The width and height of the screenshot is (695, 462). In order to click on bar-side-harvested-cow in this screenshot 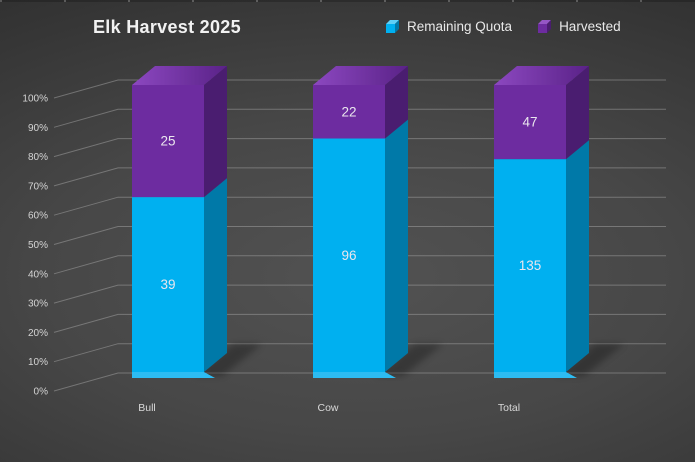, I will do `click(396, 102)`.